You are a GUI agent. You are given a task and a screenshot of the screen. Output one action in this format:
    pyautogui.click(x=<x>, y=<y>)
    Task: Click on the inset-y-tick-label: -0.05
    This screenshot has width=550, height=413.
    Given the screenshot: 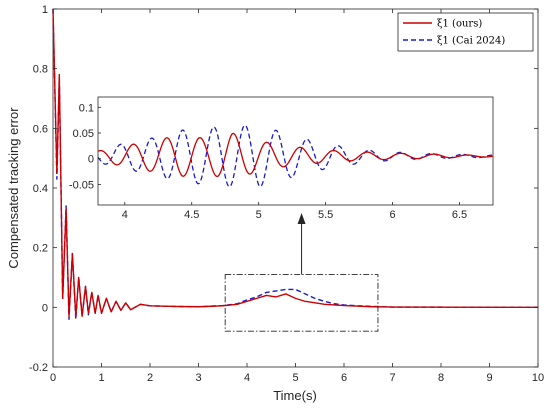 What is the action you would take?
    pyautogui.click(x=81, y=185)
    